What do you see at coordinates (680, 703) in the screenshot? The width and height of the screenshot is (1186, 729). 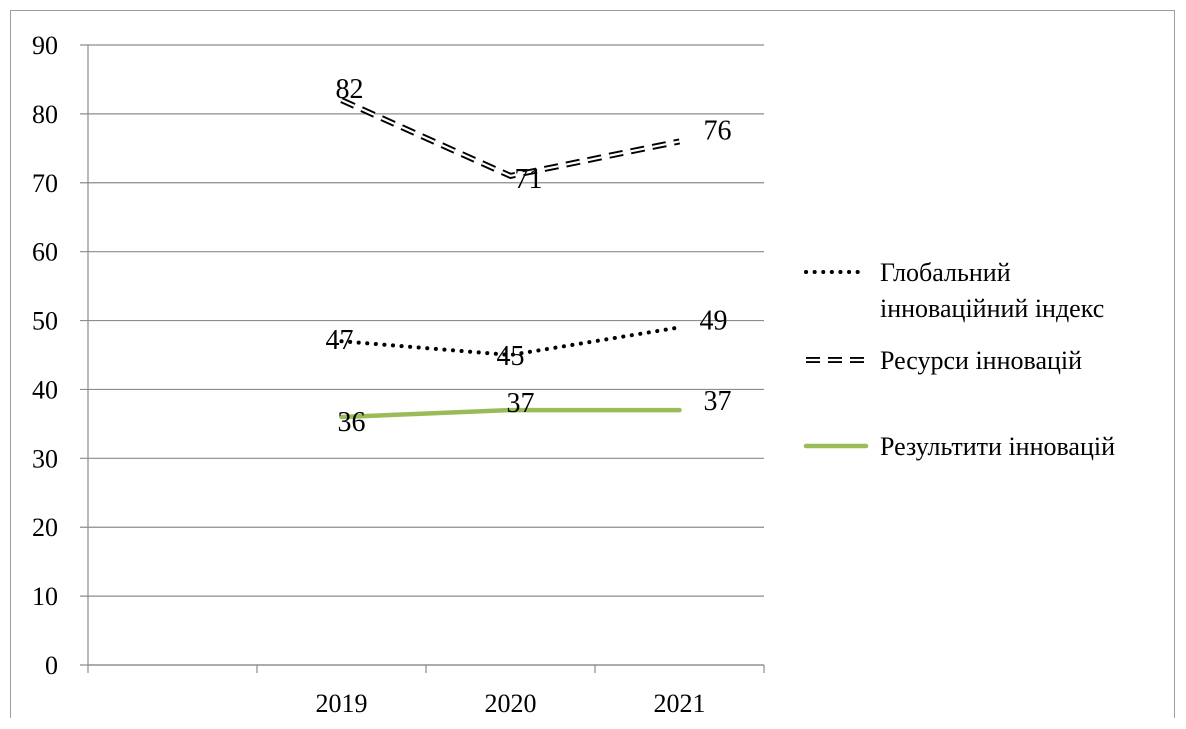 I see `x-tick-label-2021: 2021` at bounding box center [680, 703].